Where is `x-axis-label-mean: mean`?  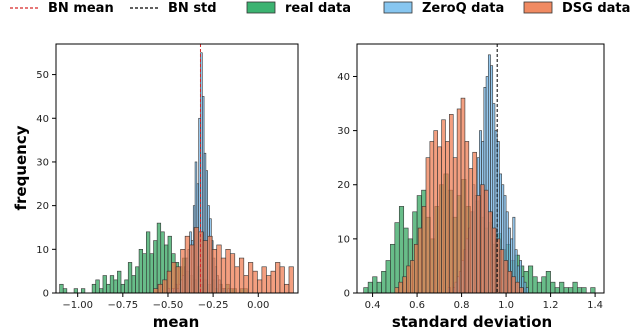 x-axis-label-mean: mean is located at coordinates (176, 322).